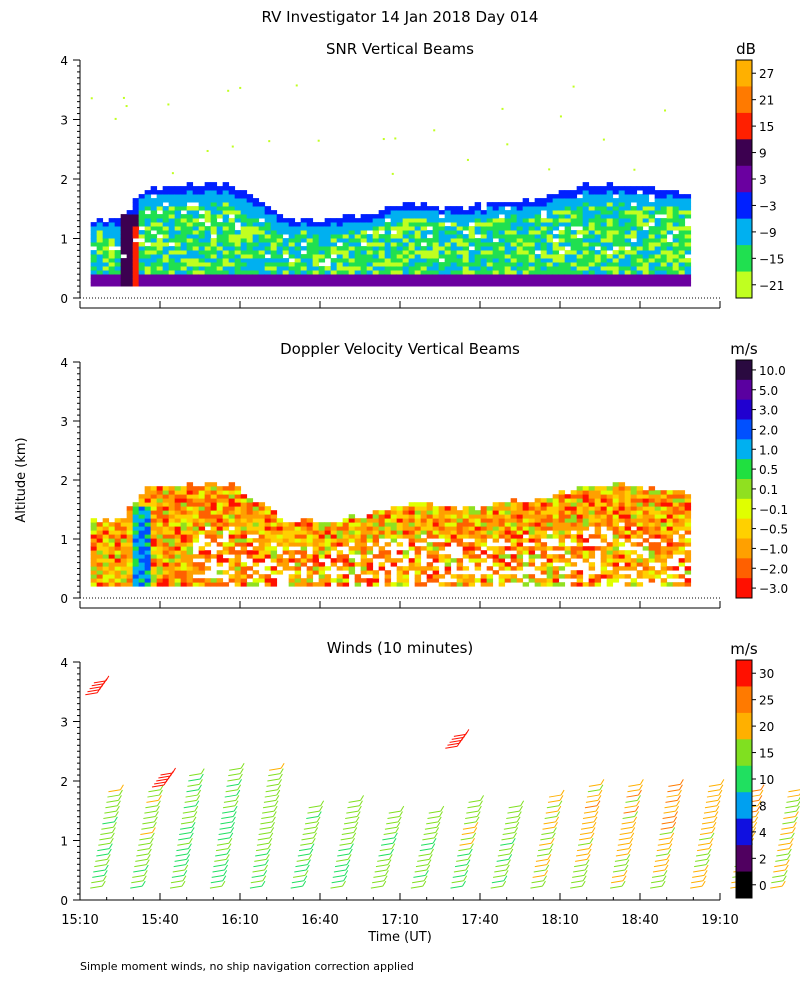  What do you see at coordinates (115, 118) in the screenshot?
I see `sparse-echo` at bounding box center [115, 118].